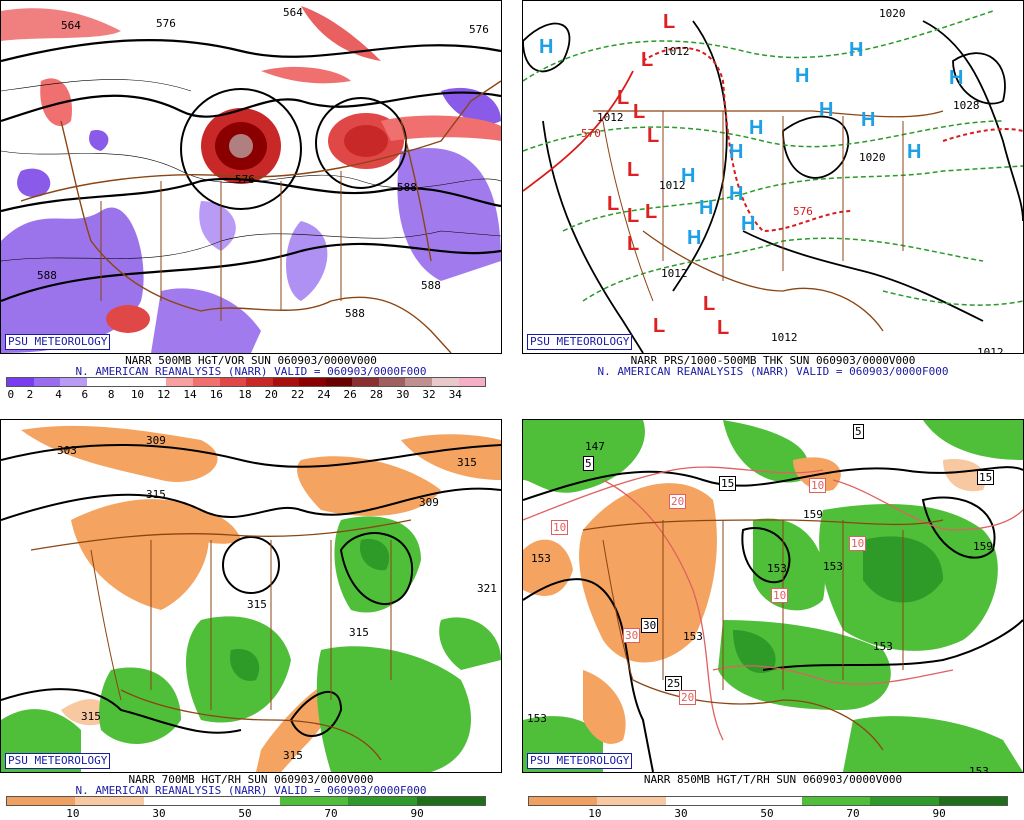 Image resolution: width=1024 pixels, height=820 pixels. What do you see at coordinates (350, 394) in the screenshot?
I see `tick-label: 26` at bounding box center [350, 394].